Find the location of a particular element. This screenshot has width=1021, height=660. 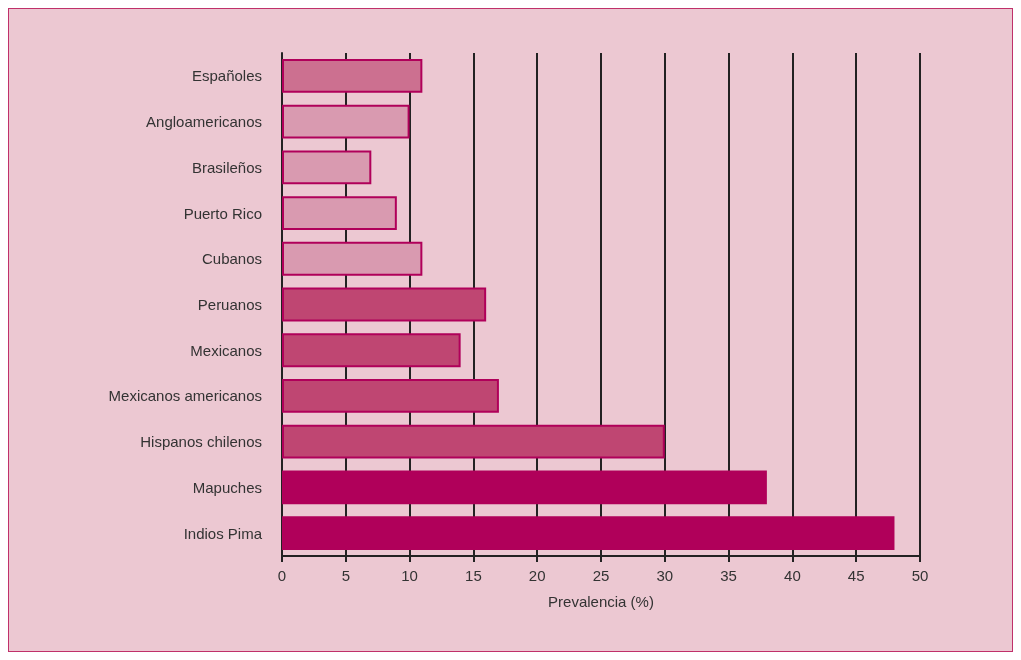

x-tick-label: 5 is located at coordinates (345, 575).